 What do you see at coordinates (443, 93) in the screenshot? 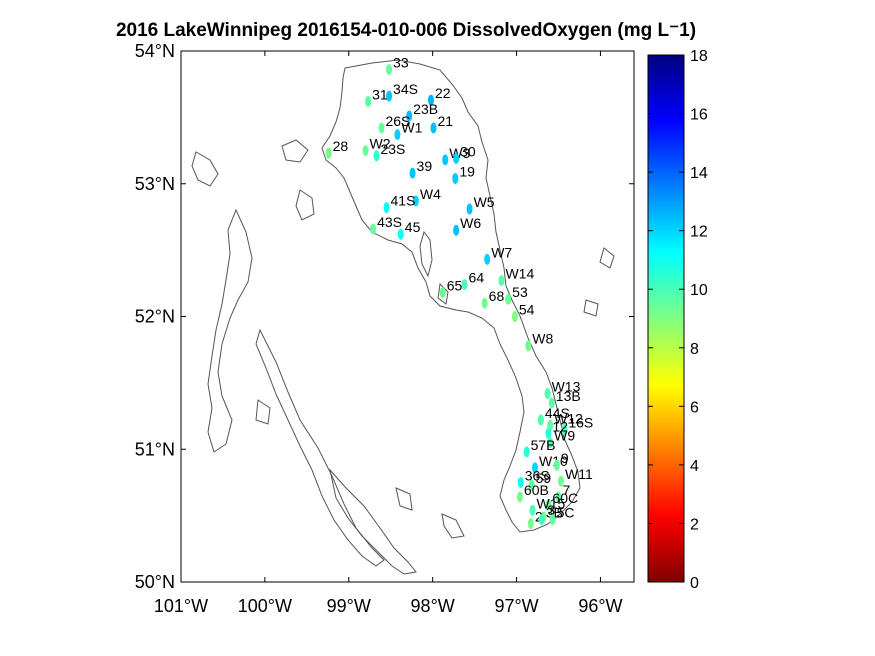
I see `station-label: 22` at bounding box center [443, 93].